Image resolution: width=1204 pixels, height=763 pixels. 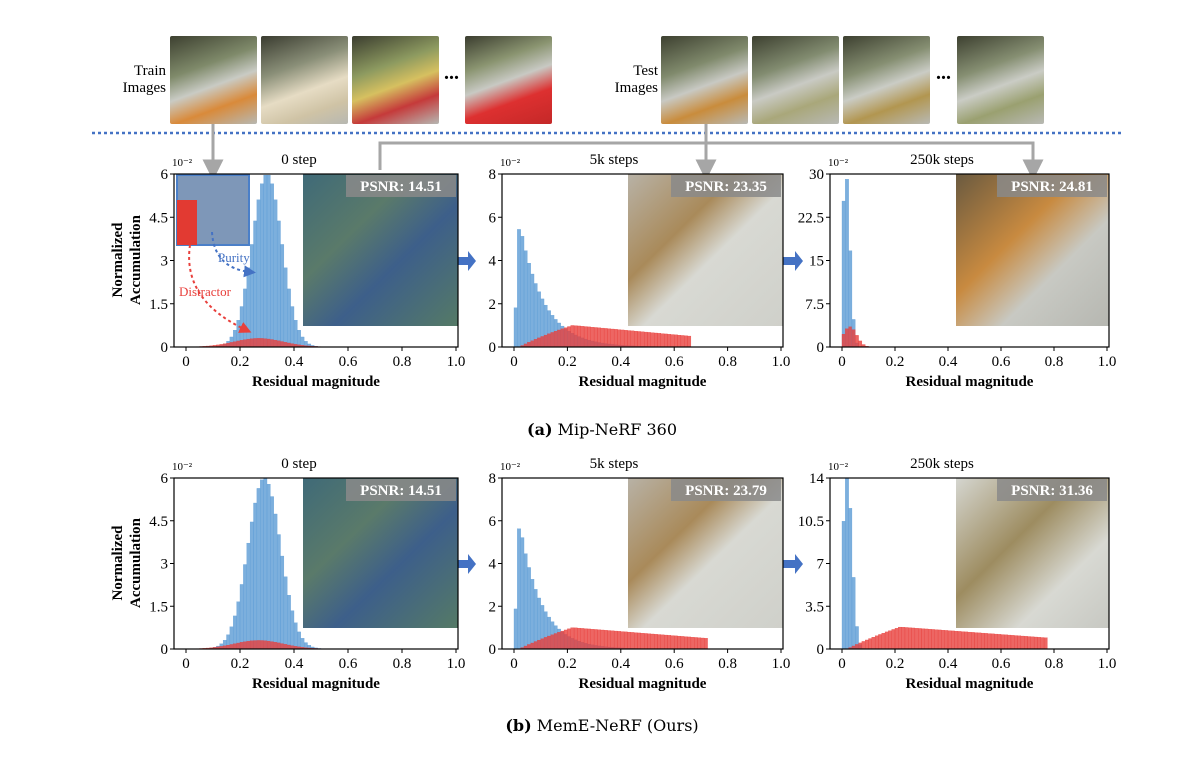 I want to click on progress-arrow, so click(x=793, y=261).